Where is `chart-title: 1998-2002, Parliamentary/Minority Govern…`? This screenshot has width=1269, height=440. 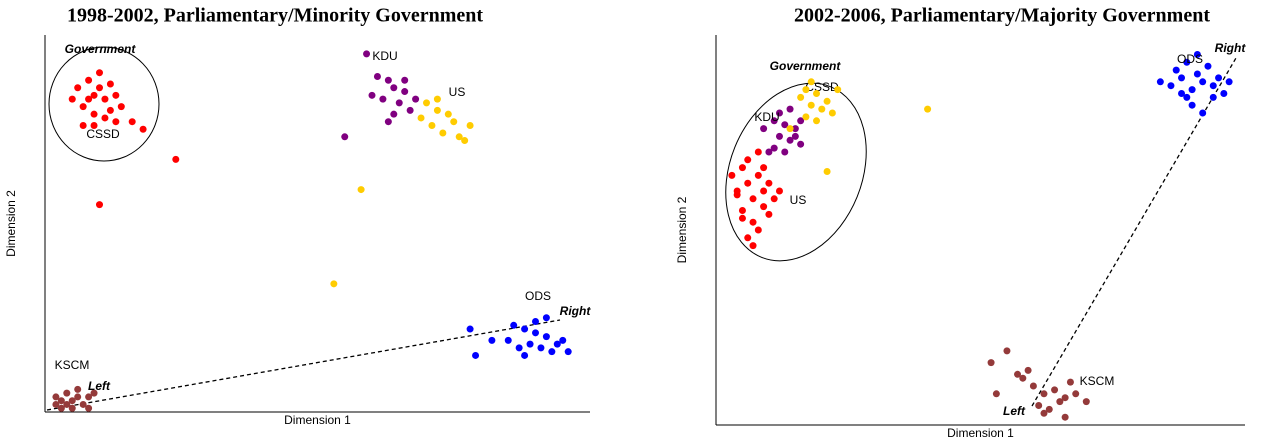 chart-title: 1998-2002, Parliamentary/Minority Govern… is located at coordinates (275, 16).